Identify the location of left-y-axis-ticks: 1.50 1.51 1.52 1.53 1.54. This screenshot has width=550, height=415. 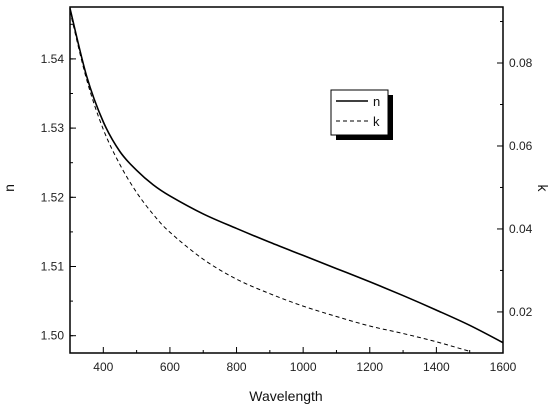
(58, 183).